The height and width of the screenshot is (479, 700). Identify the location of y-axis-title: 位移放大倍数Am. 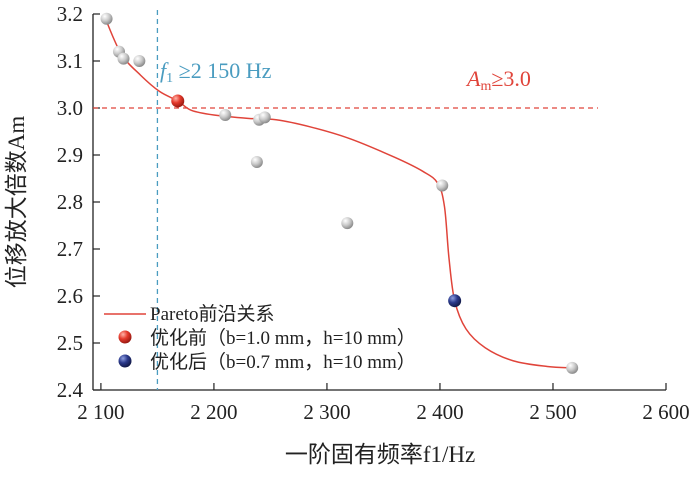
(16, 202).